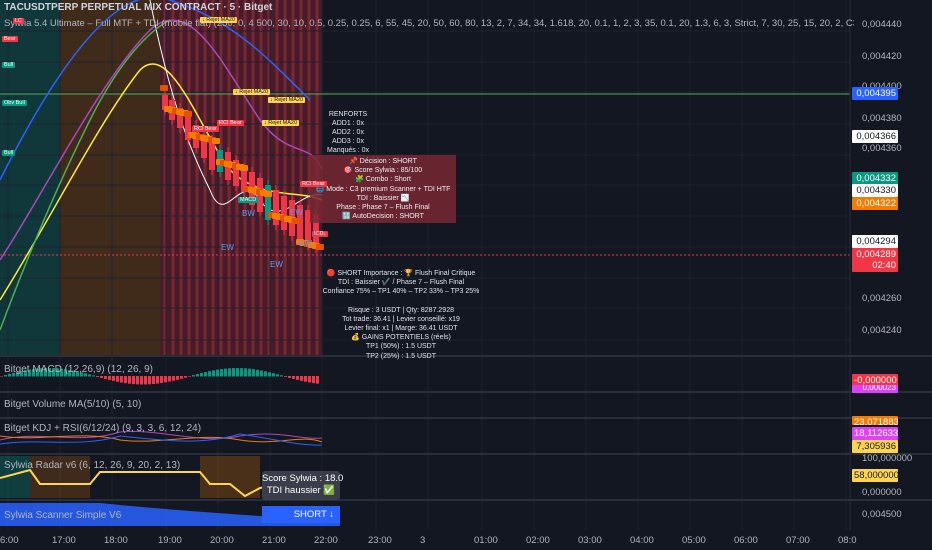 The width and height of the screenshot is (932, 550). I want to click on macd-value-tag: -0,000000, so click(875, 380).